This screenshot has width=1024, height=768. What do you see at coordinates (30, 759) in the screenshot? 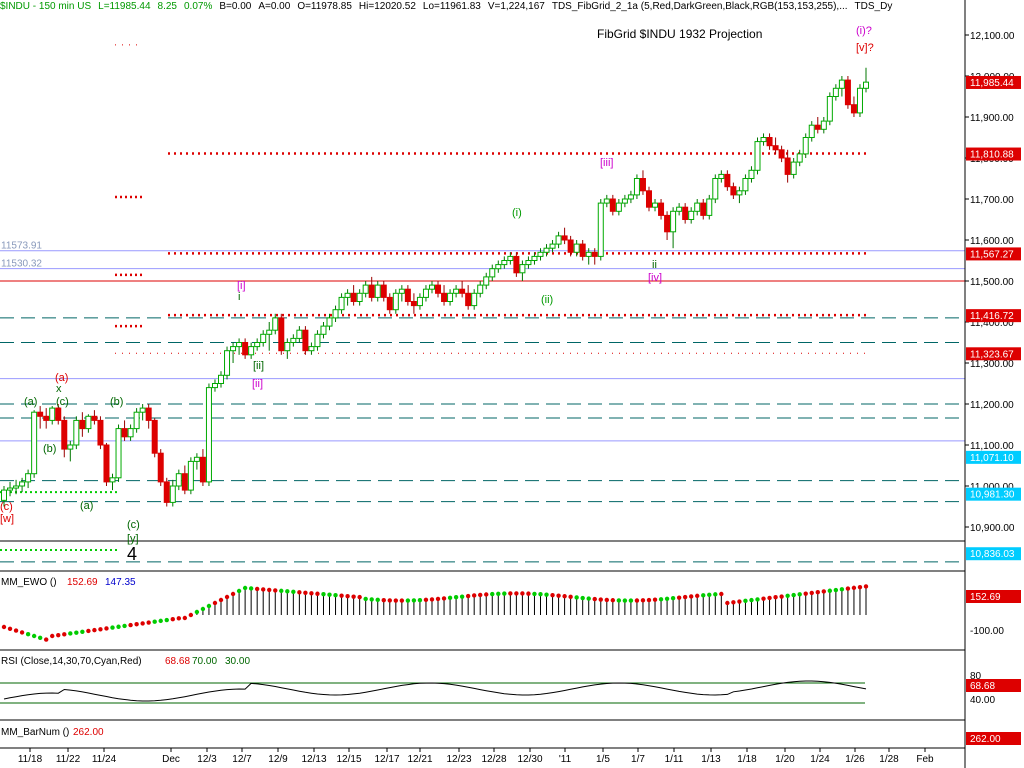
I see `x-tick-label: 11/18` at bounding box center [30, 759].